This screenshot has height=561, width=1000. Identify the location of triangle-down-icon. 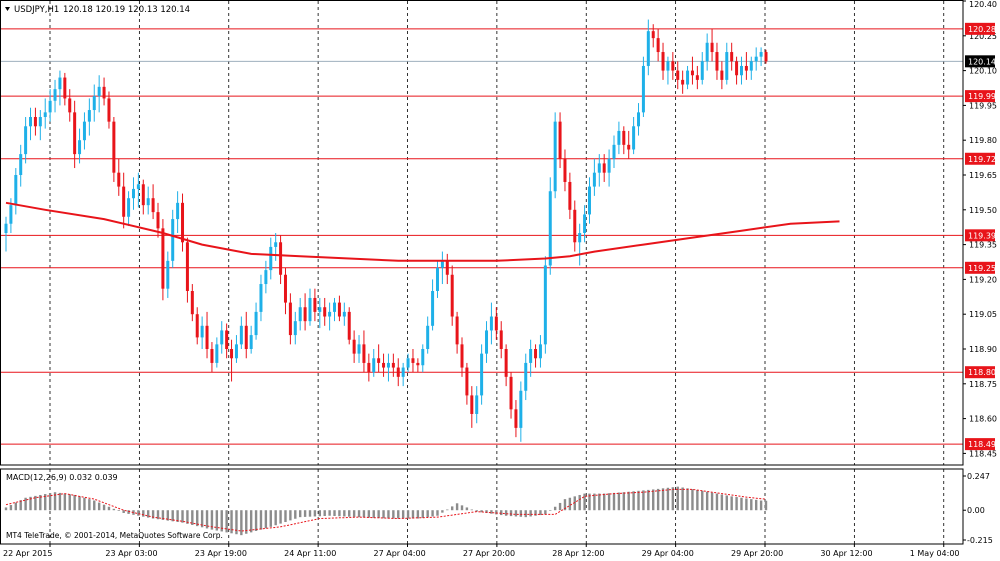
(7, 9).